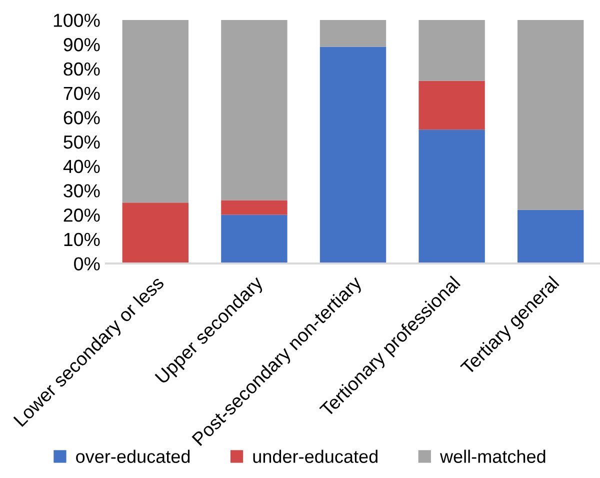  Describe the element at coordinates (82, 45) in the screenshot. I see `y-tick-label: 90%` at that location.